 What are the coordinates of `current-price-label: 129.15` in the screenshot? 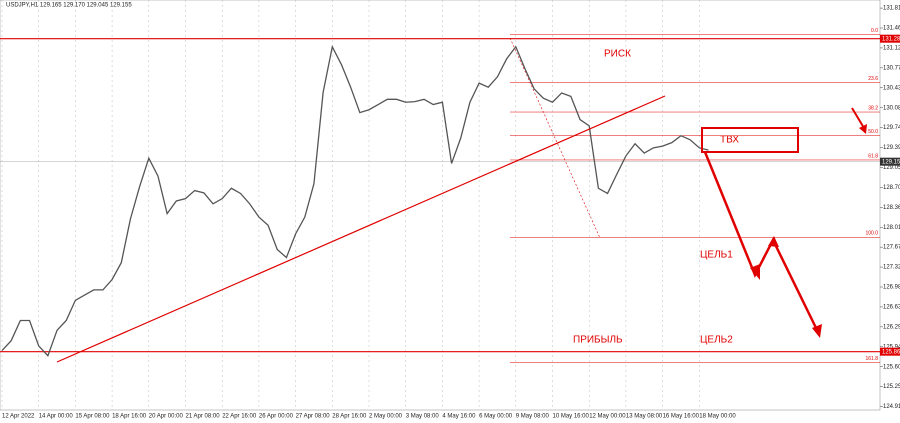 It's located at (891, 162).